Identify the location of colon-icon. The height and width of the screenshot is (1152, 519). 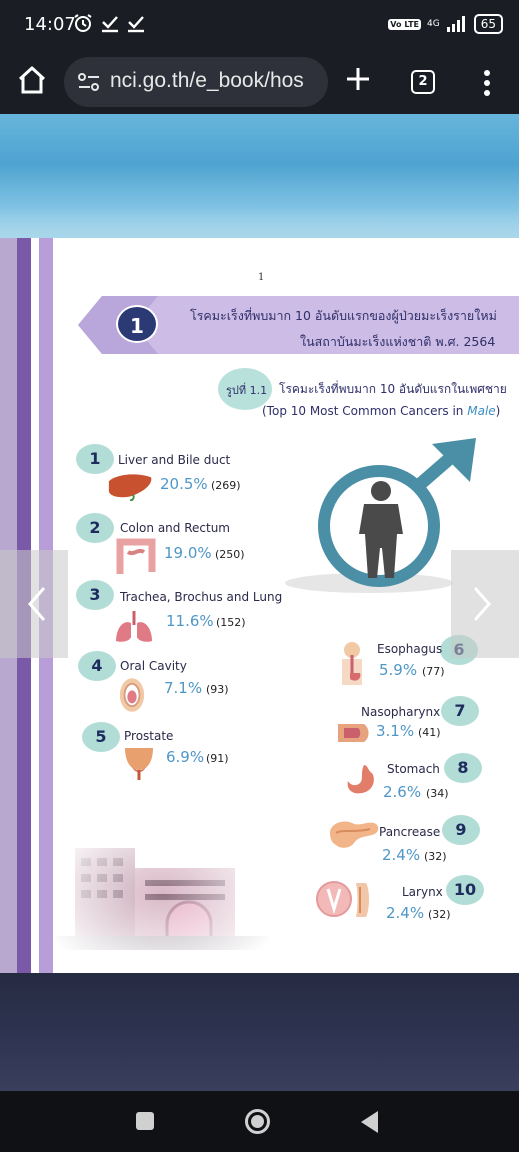
(136, 556).